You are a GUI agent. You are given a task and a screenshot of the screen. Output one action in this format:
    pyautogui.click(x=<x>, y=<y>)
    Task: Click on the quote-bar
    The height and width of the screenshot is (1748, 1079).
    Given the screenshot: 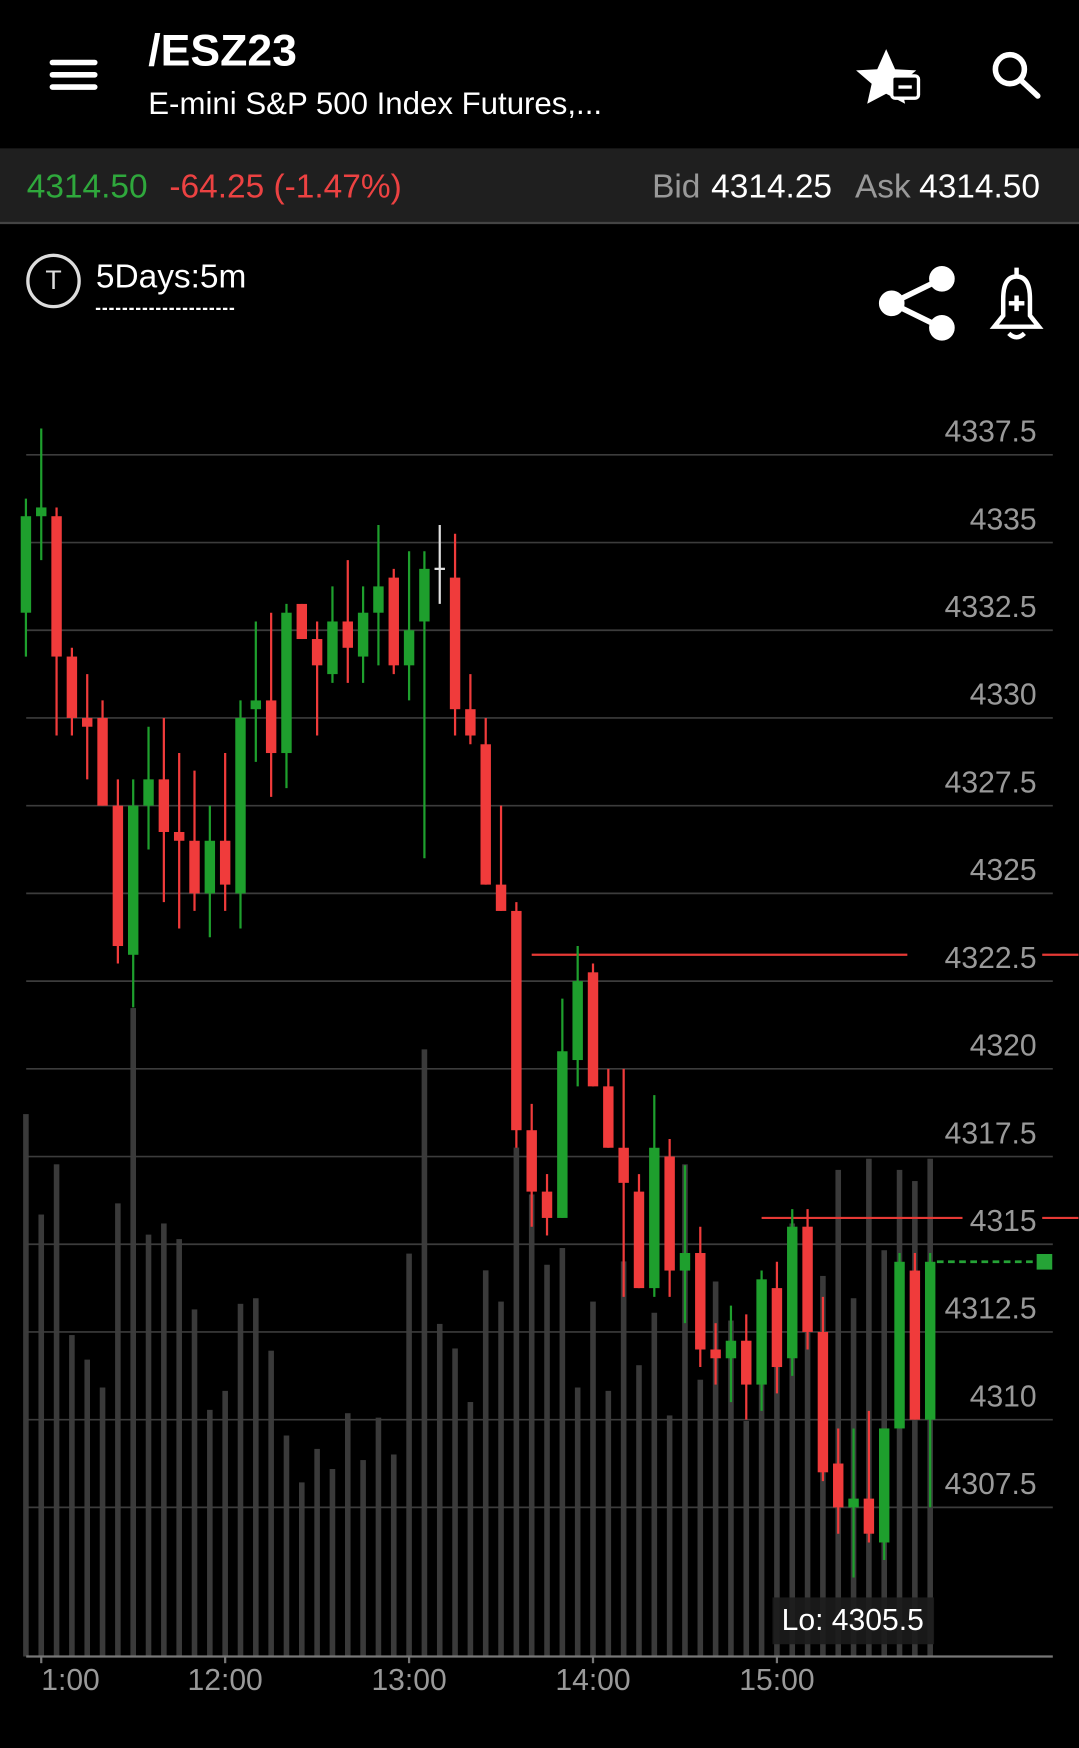 What is the action you would take?
    pyautogui.click(x=539, y=186)
    